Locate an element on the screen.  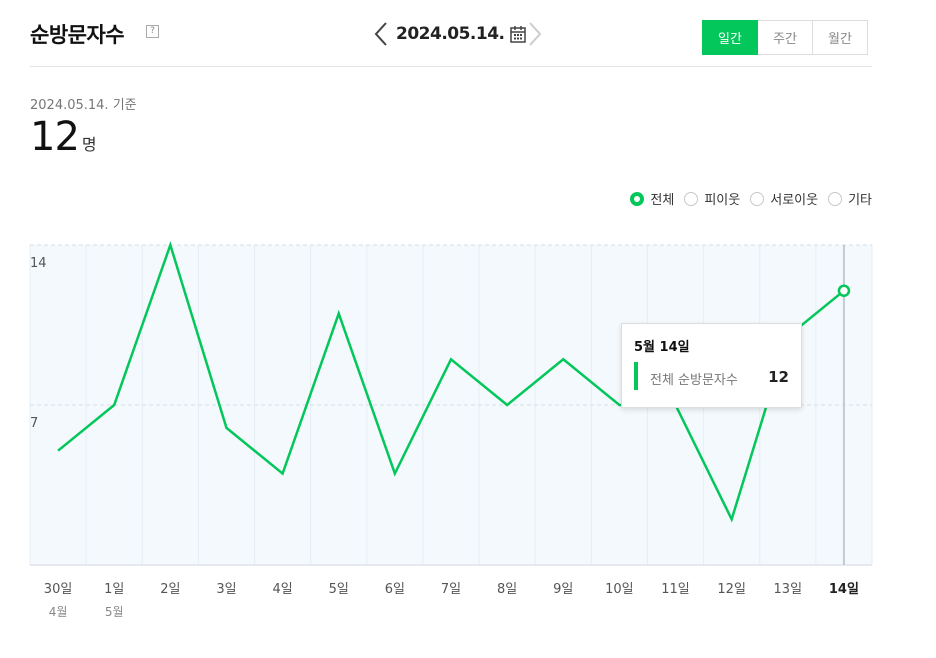
total-value: 12 is located at coordinates (55, 137).